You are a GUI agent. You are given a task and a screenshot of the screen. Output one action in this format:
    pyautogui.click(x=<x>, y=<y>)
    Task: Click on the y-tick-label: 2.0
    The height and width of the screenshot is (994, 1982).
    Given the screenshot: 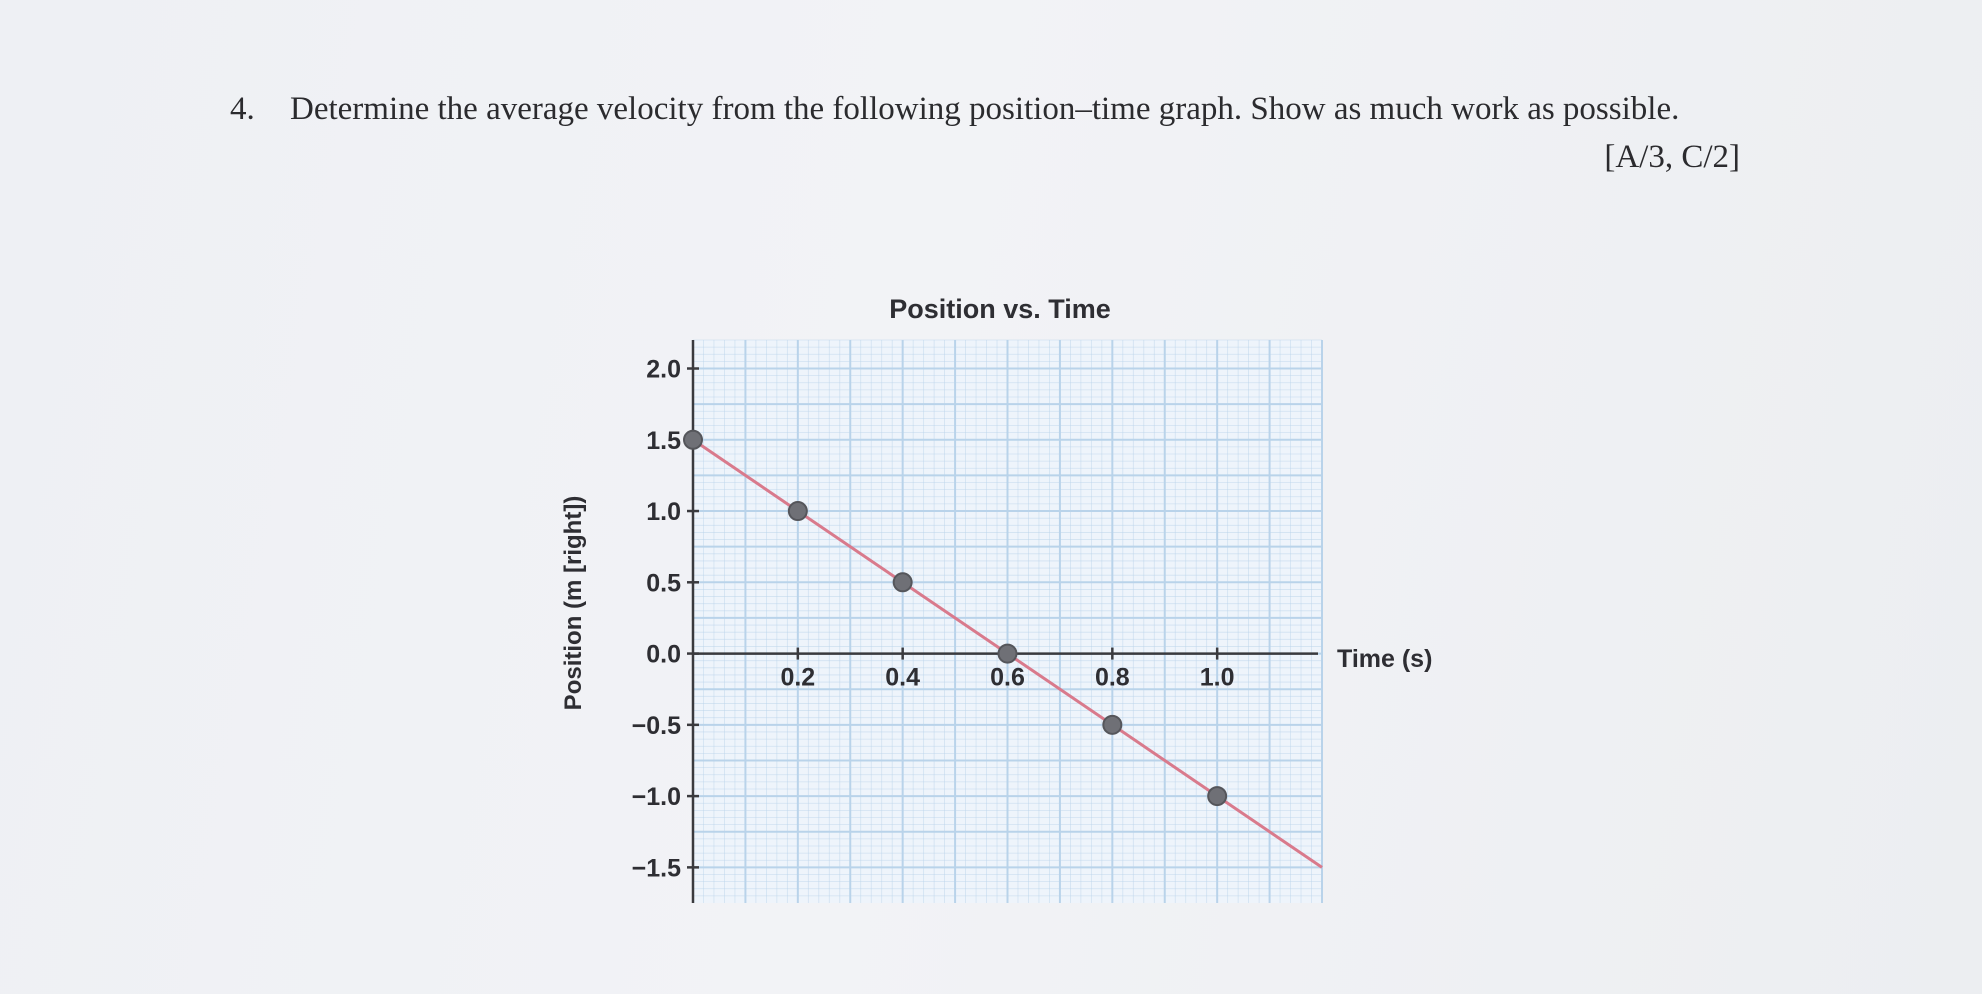 What is the action you would take?
    pyautogui.click(x=663, y=370)
    